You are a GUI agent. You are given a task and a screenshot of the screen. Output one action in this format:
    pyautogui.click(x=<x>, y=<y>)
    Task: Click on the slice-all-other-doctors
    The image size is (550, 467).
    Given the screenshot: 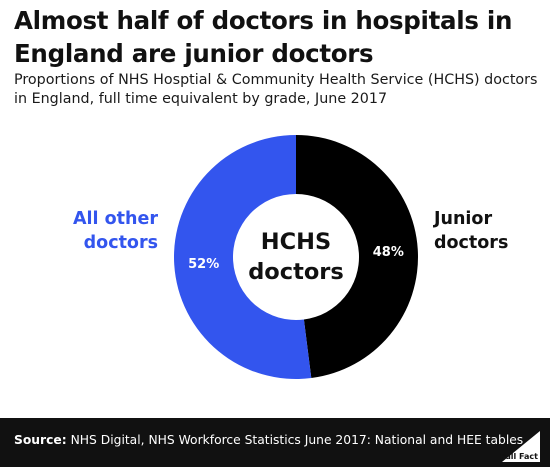 What is the action you would take?
    pyautogui.click(x=242, y=257)
    